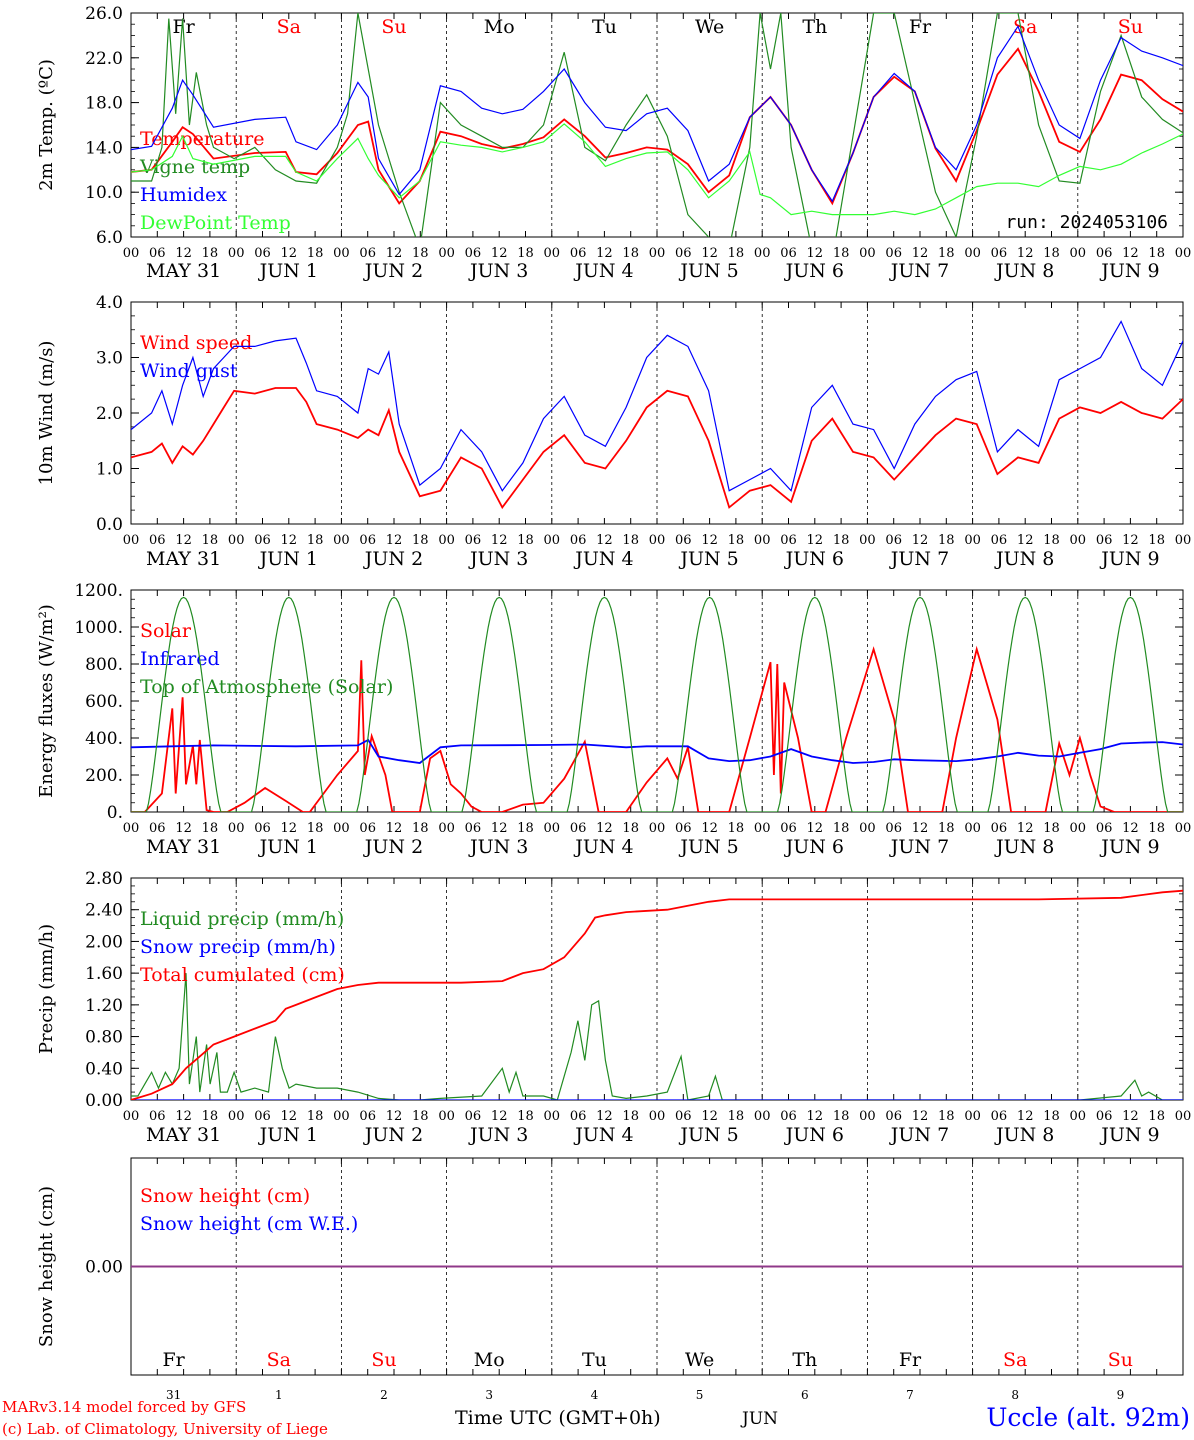 The height and width of the screenshot is (1440, 1194). What do you see at coordinates (499, 27) in the screenshot?
I see `weekday-label: Mo` at bounding box center [499, 27].